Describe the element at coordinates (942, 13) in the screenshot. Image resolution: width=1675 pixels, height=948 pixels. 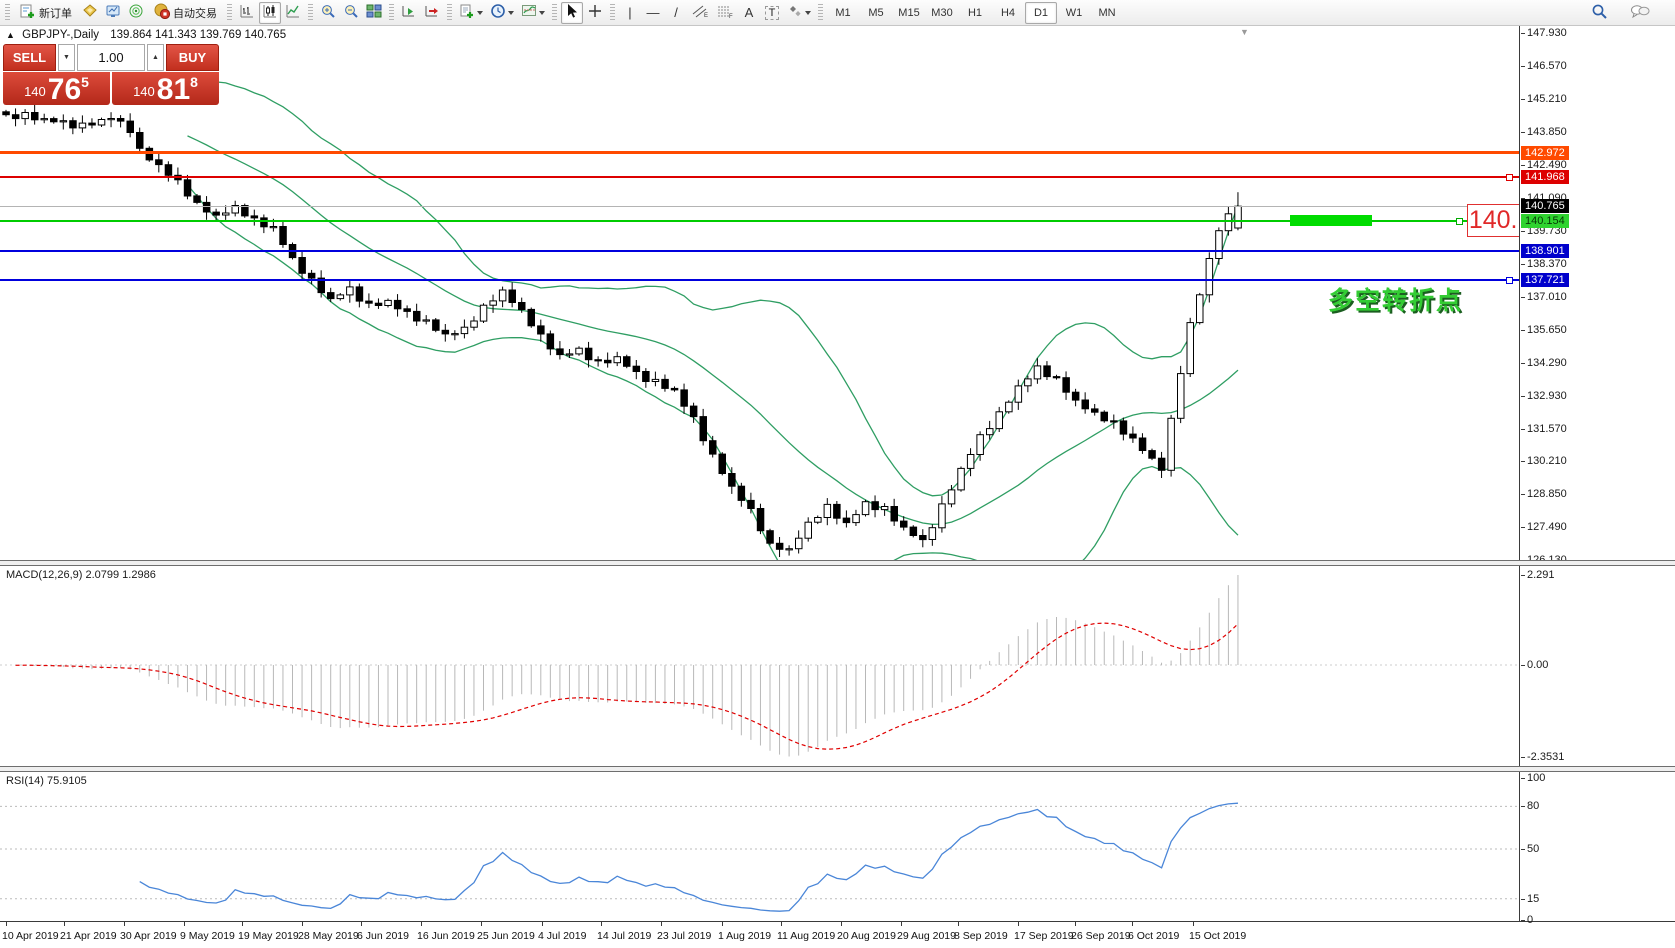
I see `timeframe-button-m30: M30` at that location.